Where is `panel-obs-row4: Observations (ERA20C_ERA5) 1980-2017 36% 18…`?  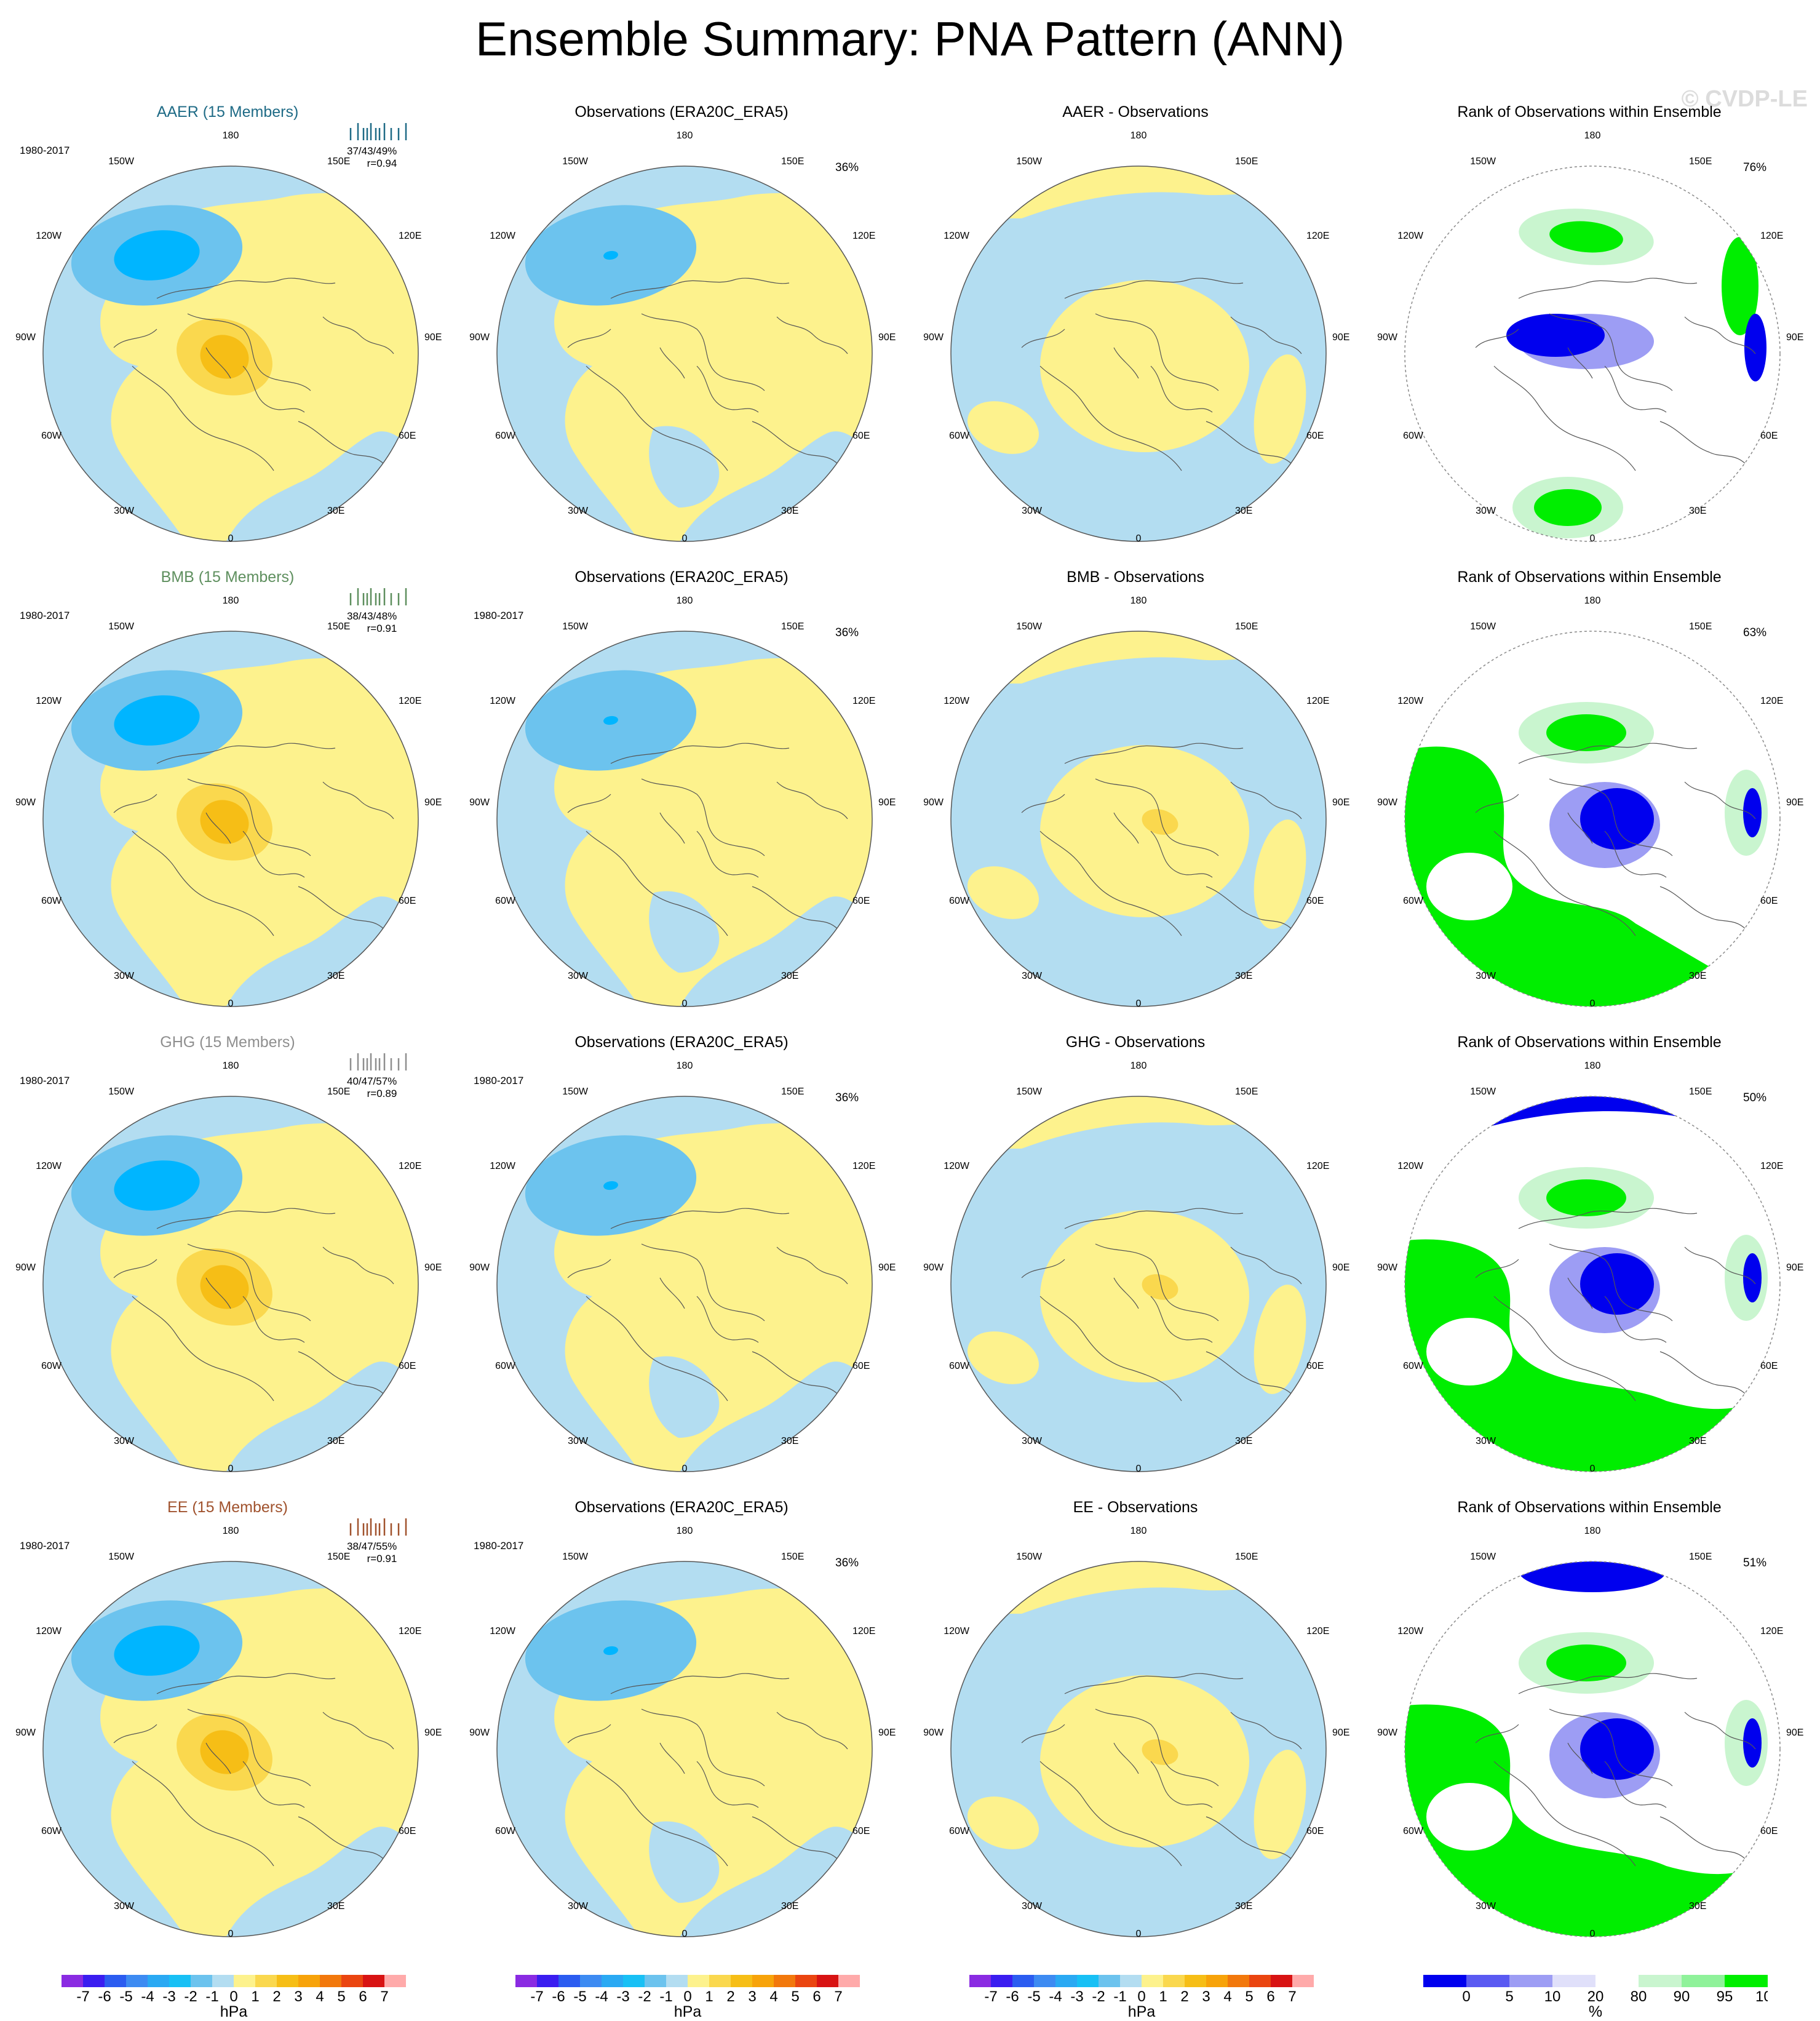
panel-obs-row4: Observations (ERA20C_ERA5) 1980-2017 36% 18… is located at coordinates (682, 1726).